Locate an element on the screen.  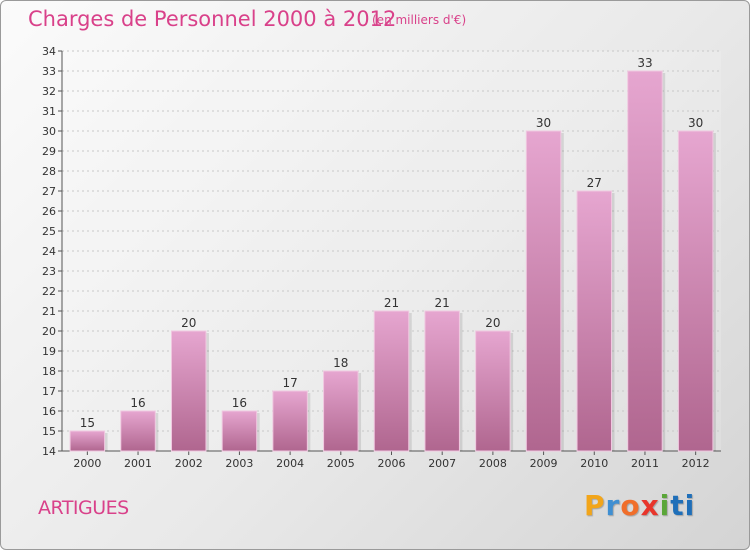
y-tick-label: 30 is located at coordinates (49, 131).